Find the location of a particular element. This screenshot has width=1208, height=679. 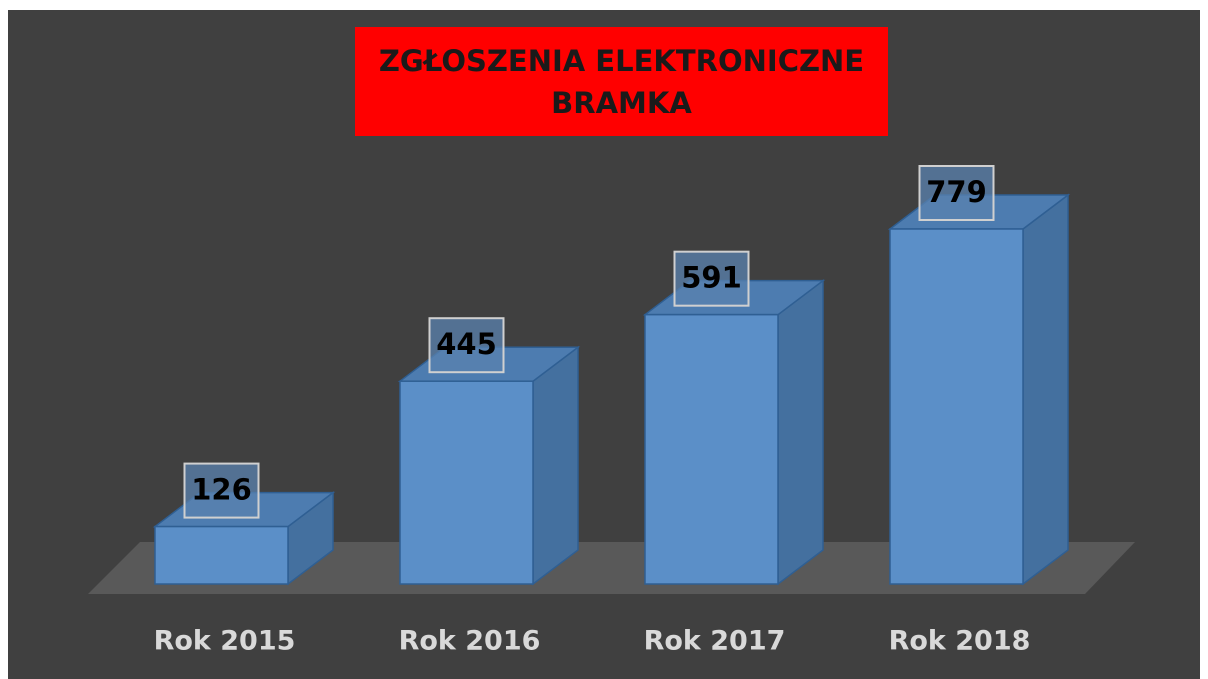

value-label: 445 is located at coordinates (466, 344).